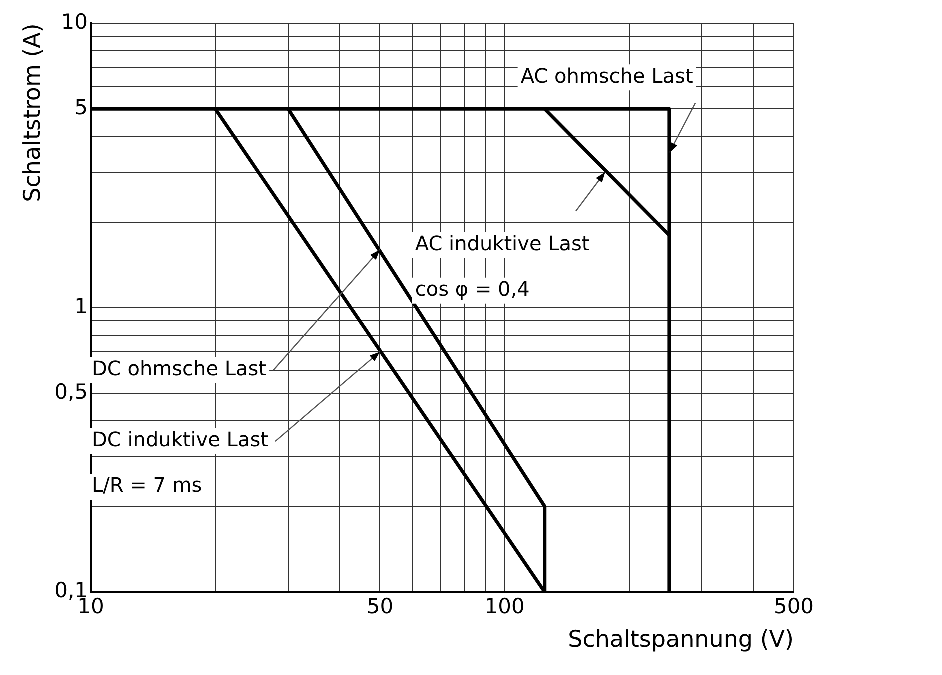 This screenshot has height=675, width=942. I want to click on y-tick-label: 1, so click(81, 306).